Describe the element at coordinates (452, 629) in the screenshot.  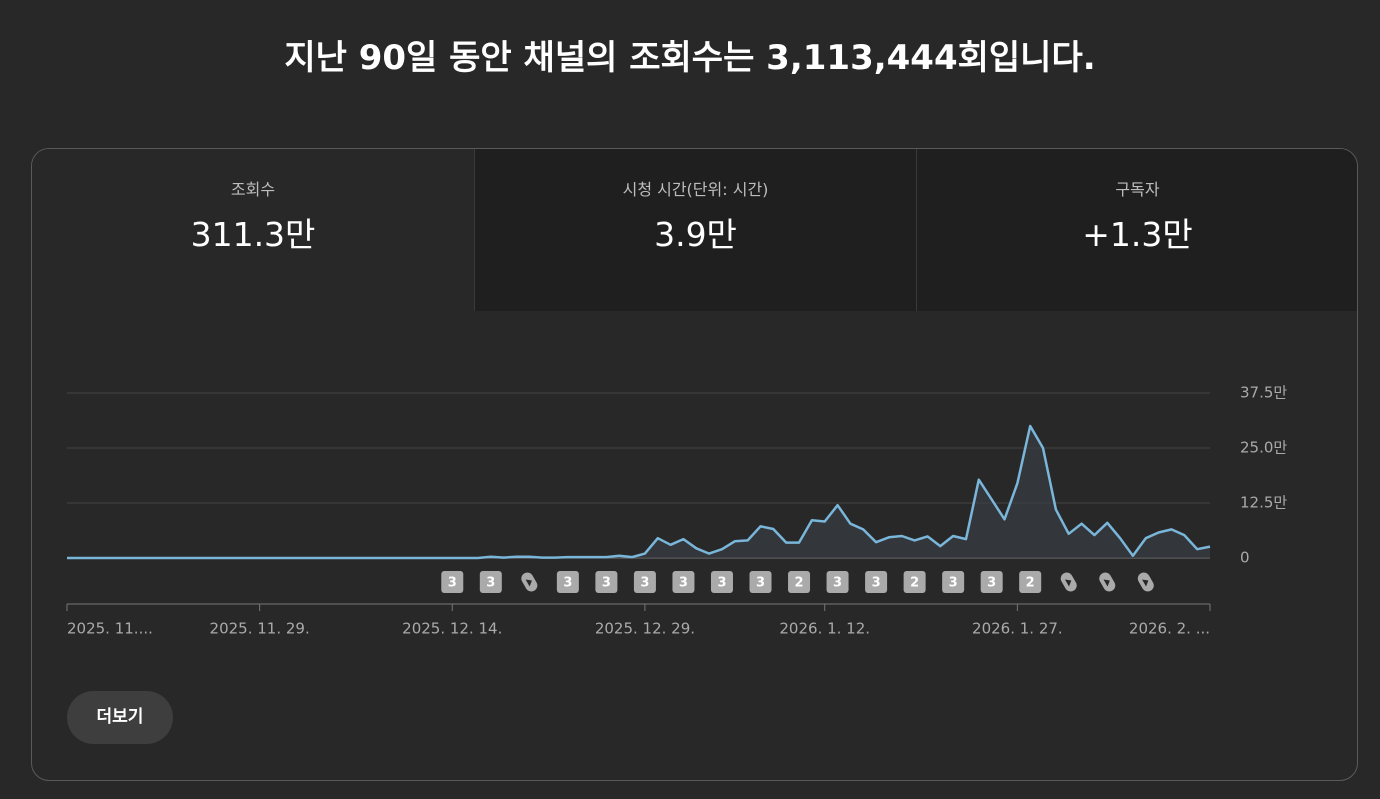
I see `x-tick-label: 2025. 12. 14.` at that location.